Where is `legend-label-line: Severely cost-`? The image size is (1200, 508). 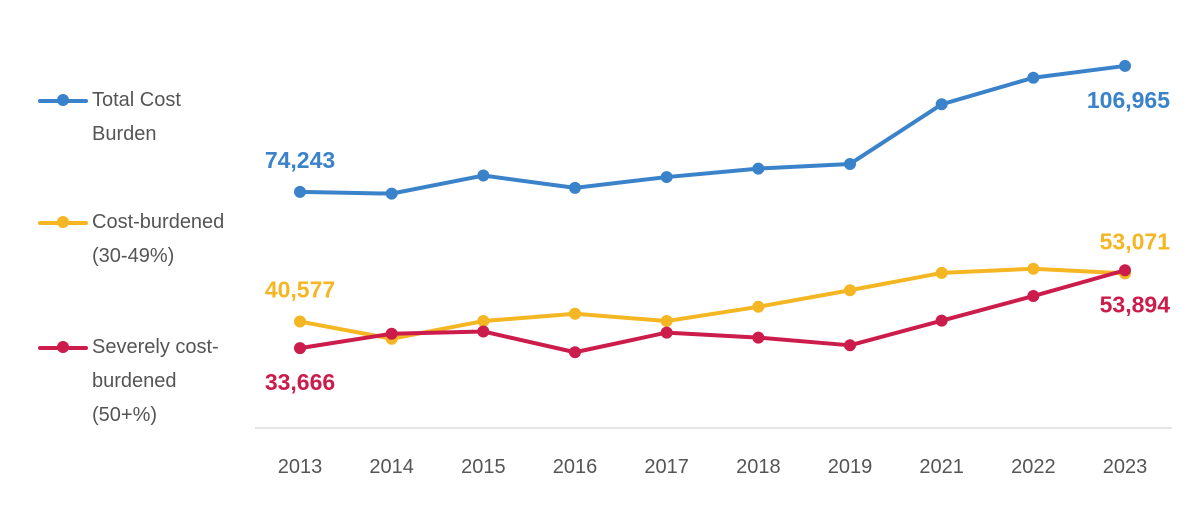
legend-label-line: Severely cost- is located at coordinates (155, 347).